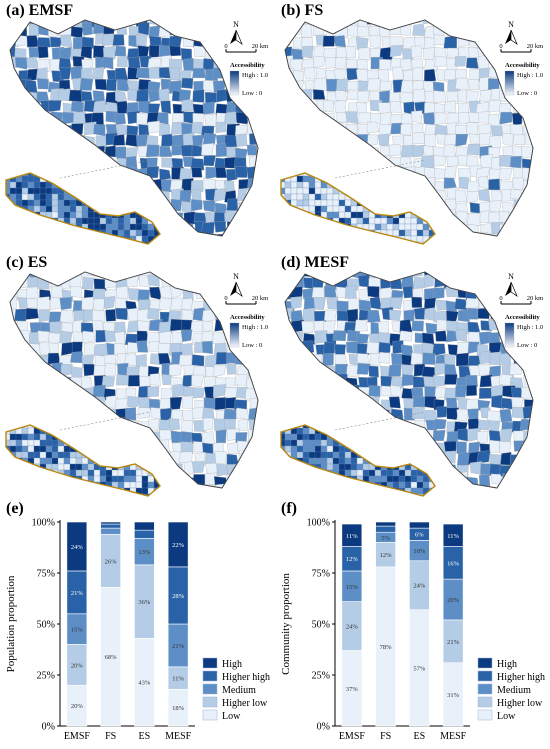 This screenshot has width=550, height=749. What do you see at coordinates (511, 24) in the screenshot?
I see `north-label: N` at bounding box center [511, 24].